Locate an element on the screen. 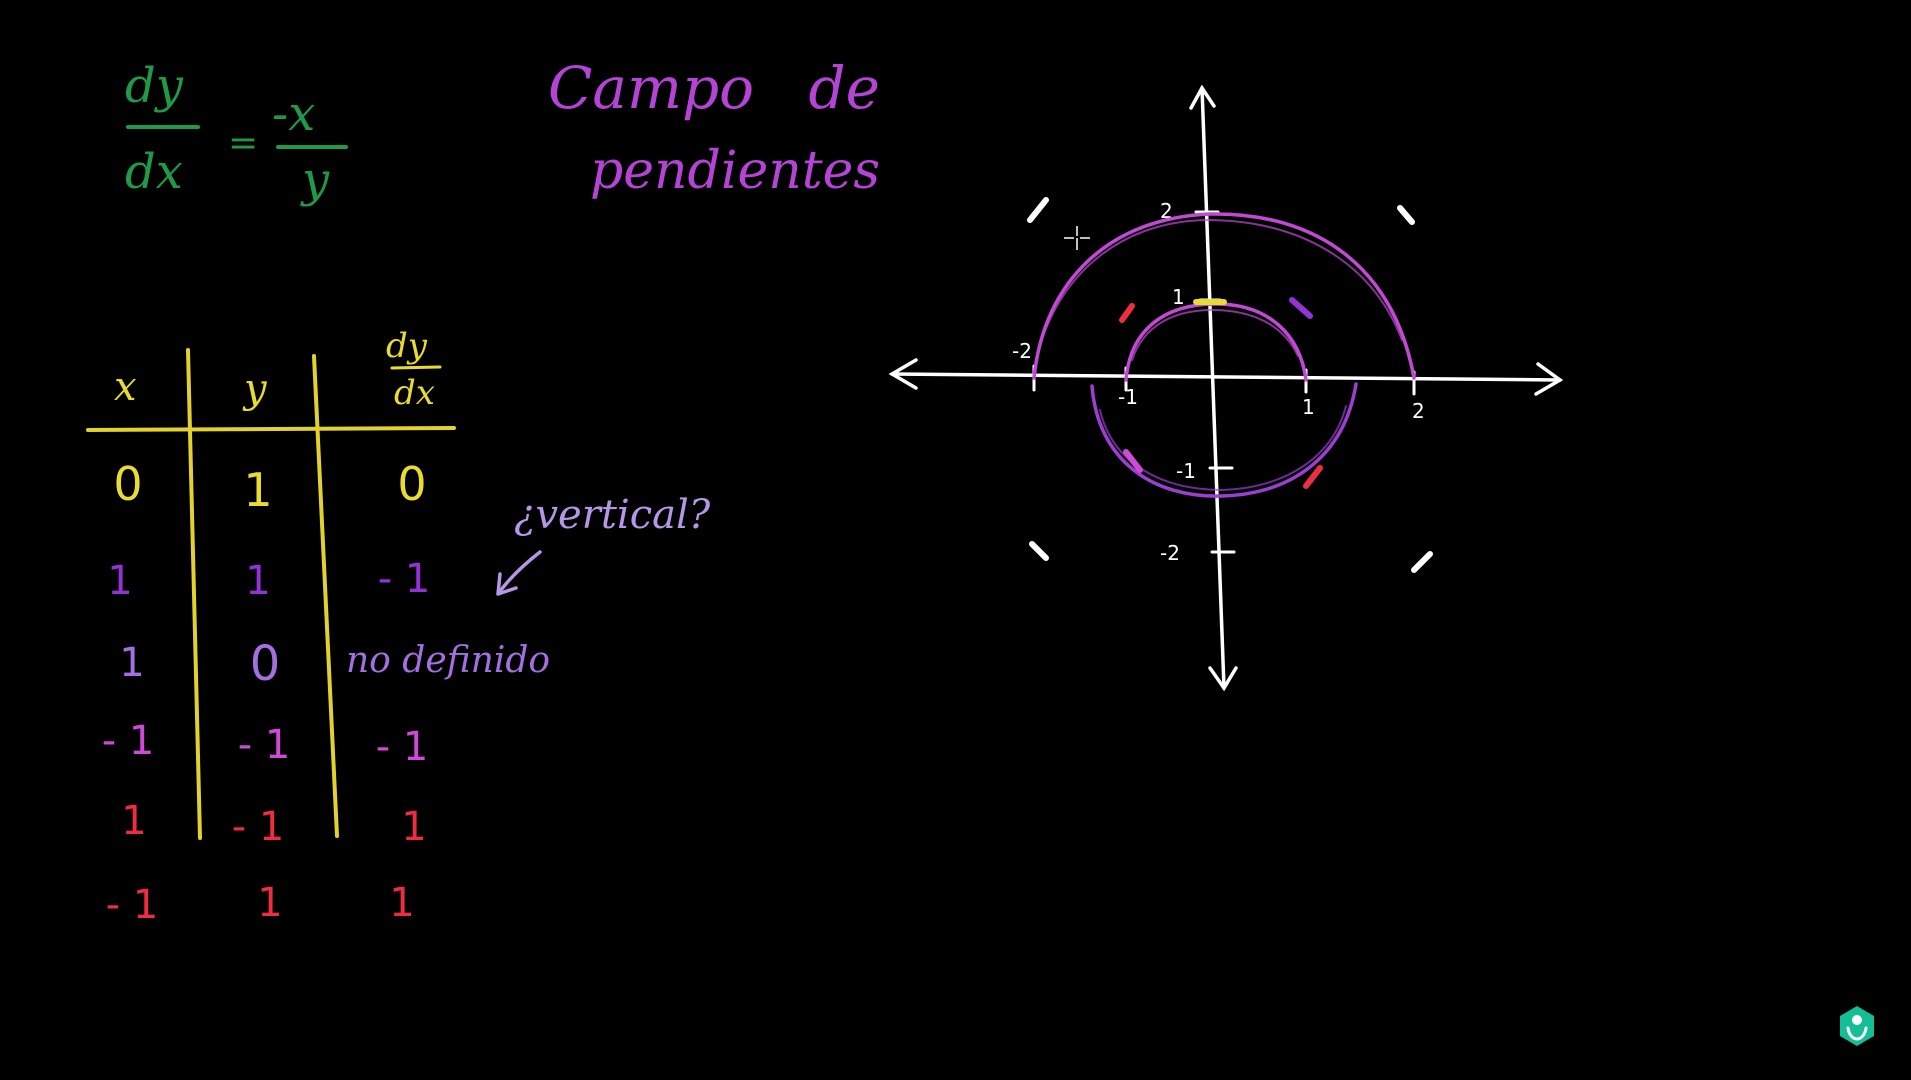  x-tick-label: 1 is located at coordinates (1308, 407).